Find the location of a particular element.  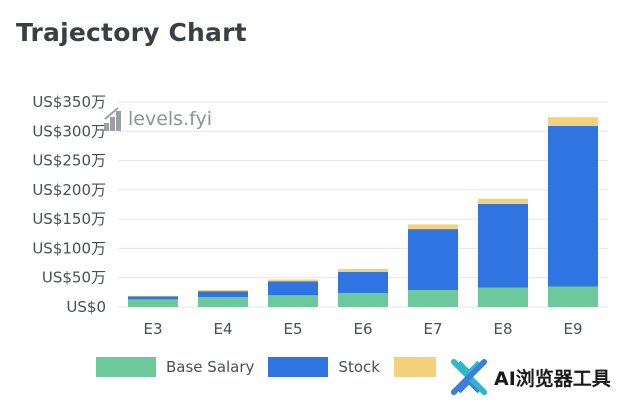

legend-swatch-base-salary is located at coordinates (126, 367).